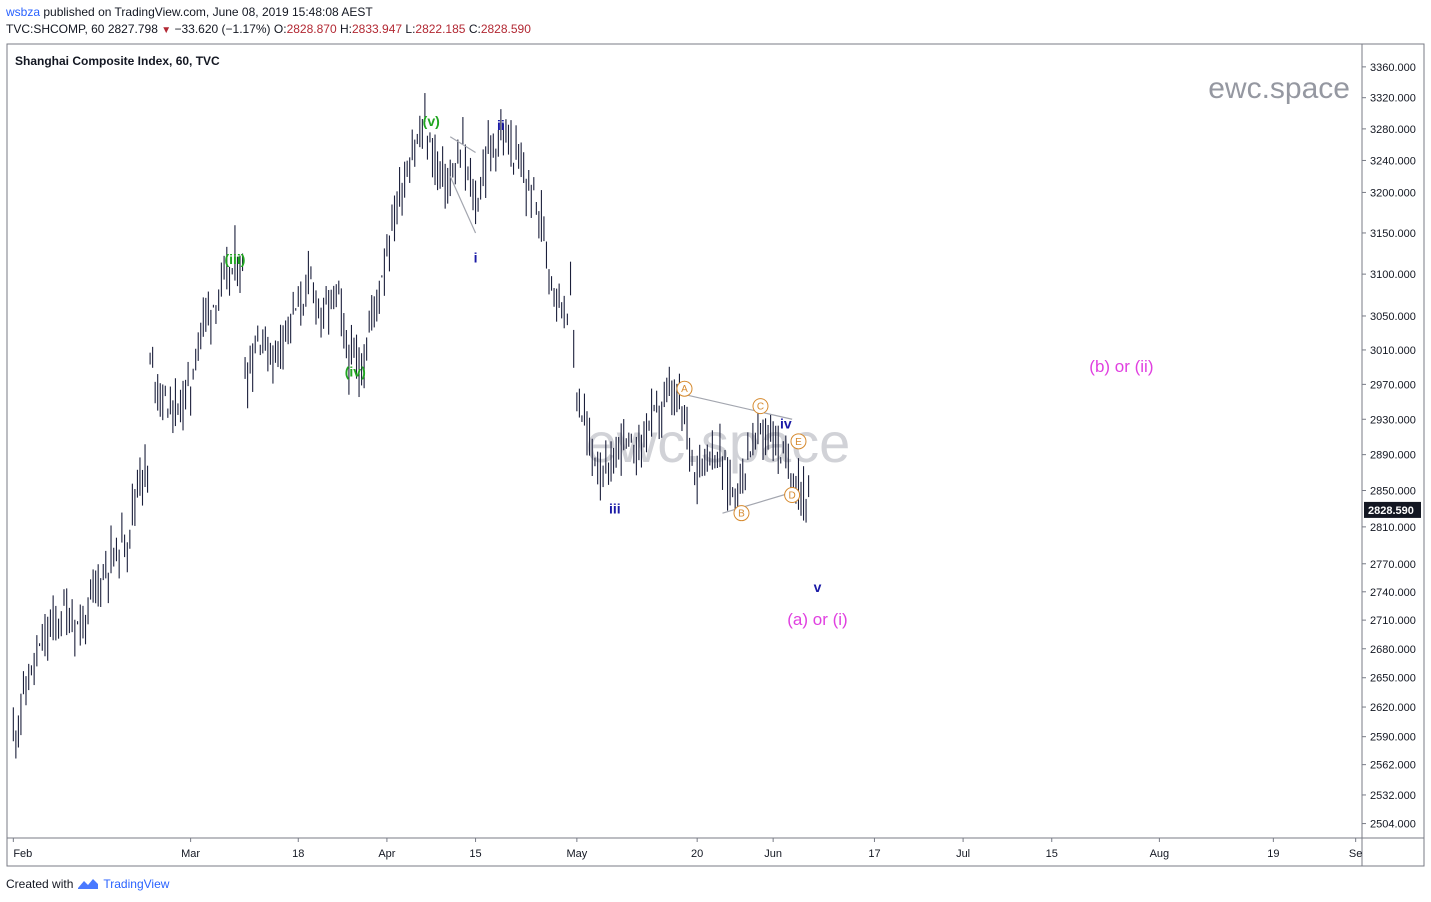 This screenshot has width=1431, height=902. What do you see at coordinates (377, 29) in the screenshot?
I see `high-value: 2833.947` at bounding box center [377, 29].